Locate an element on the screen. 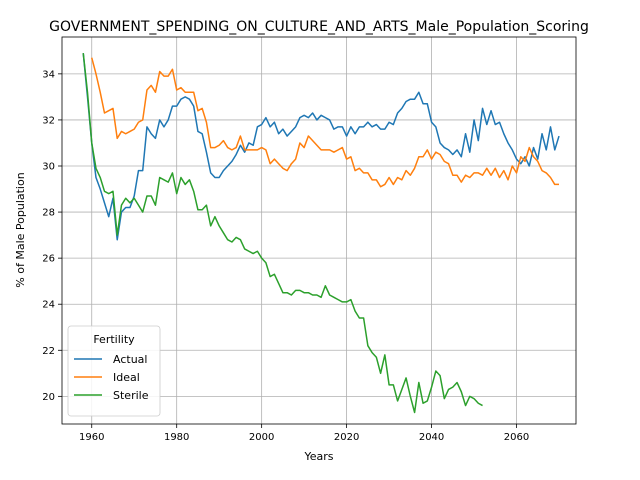  y-tick-label: 20 is located at coordinates (48, 397).